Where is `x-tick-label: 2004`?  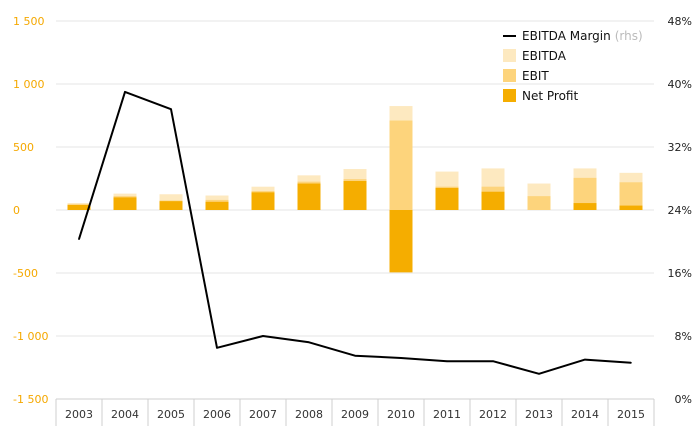 x-tick-label: 2004 is located at coordinates (125, 414).